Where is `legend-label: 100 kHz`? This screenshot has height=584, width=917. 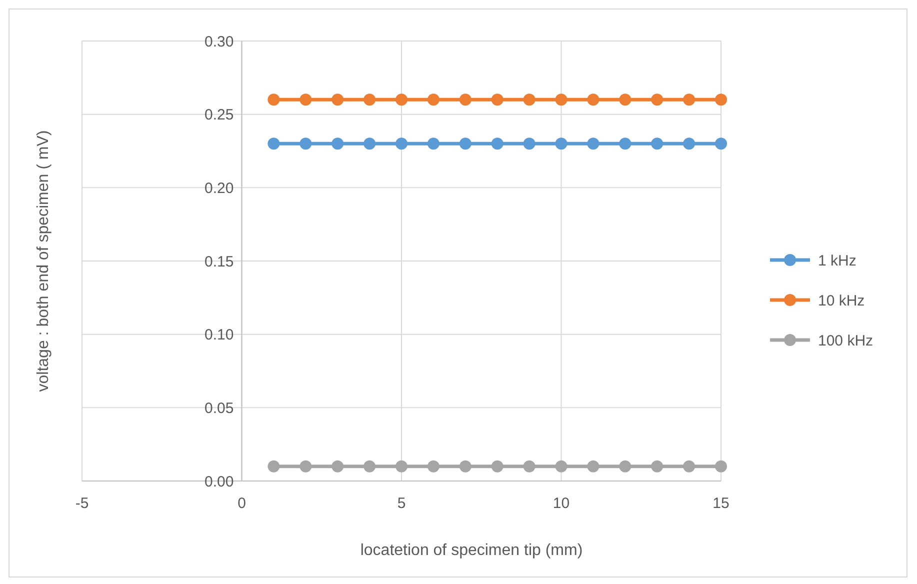
legend-label: 100 kHz is located at coordinates (846, 341).